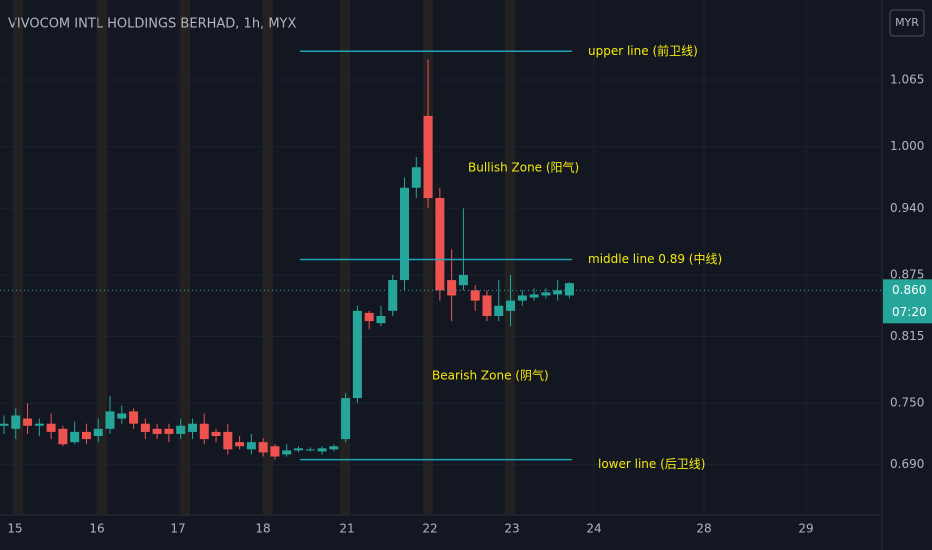 This screenshot has width=932, height=550. Describe the element at coordinates (262, 529) in the screenshot. I see `x-tick-label: 18` at that location.